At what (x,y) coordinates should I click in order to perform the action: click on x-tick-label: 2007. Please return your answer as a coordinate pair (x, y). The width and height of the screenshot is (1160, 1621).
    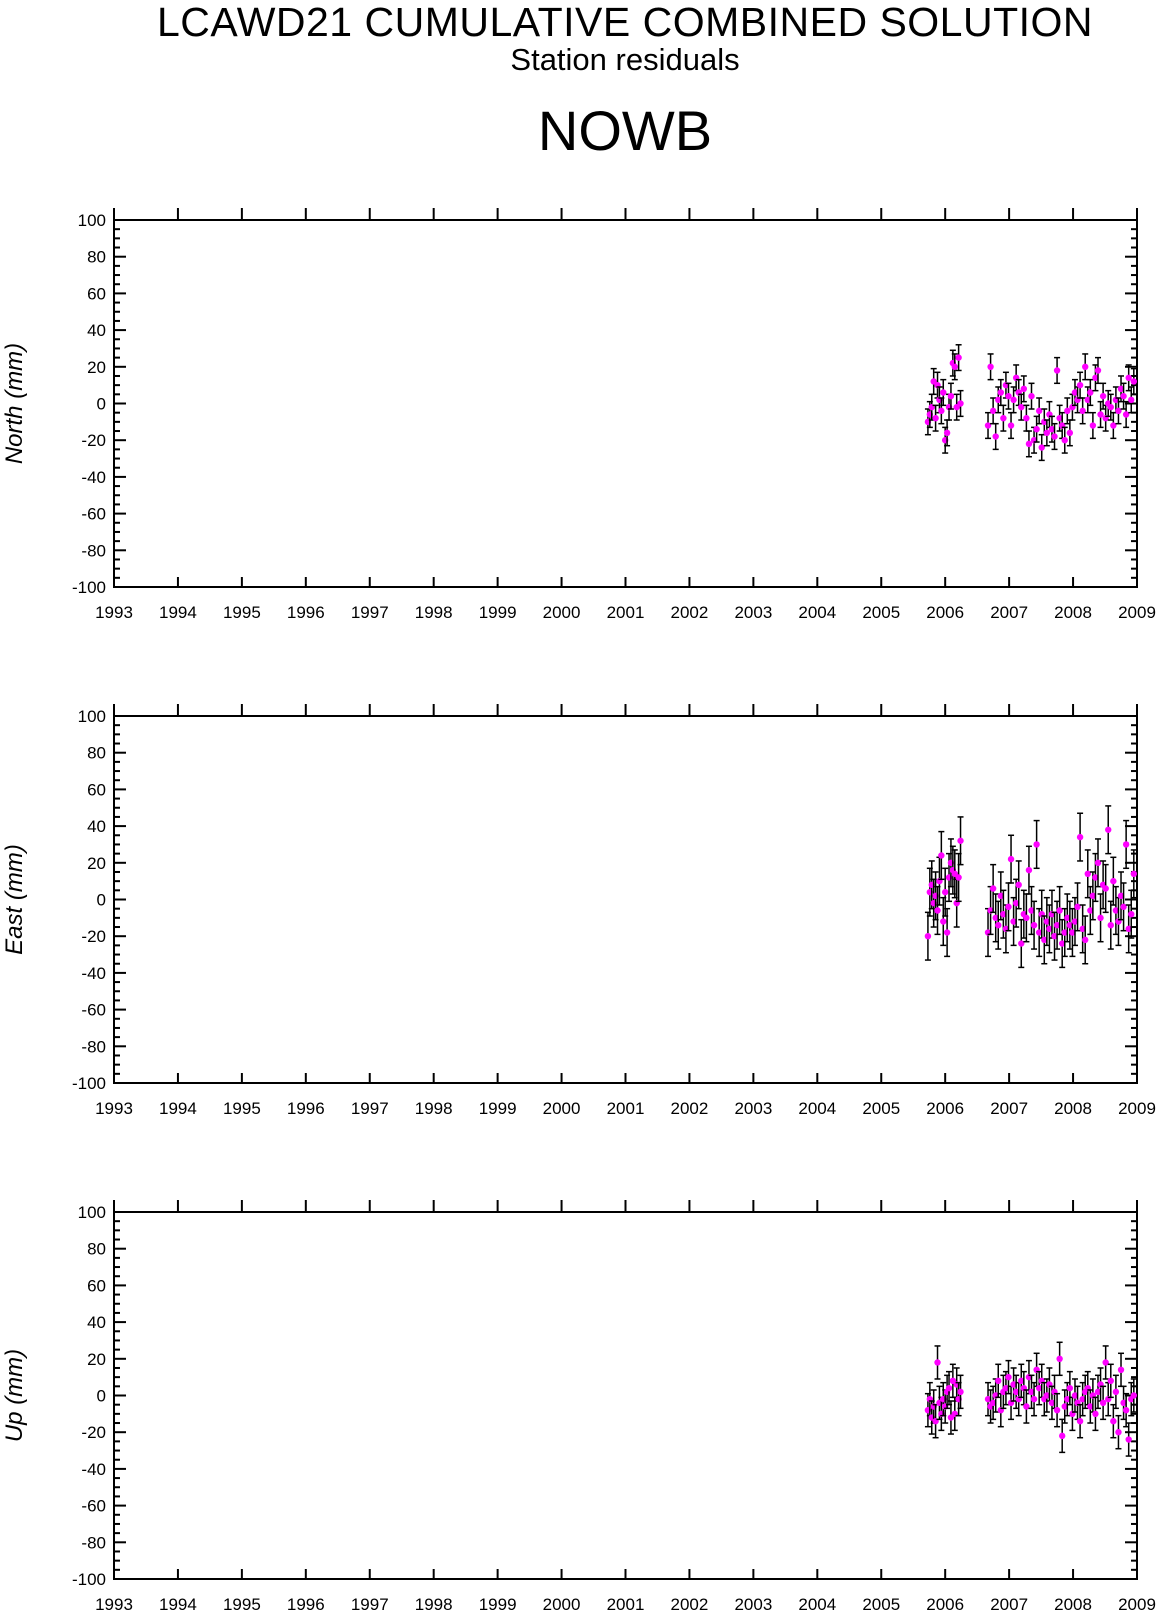
    Looking at the image, I should click on (1009, 1108).